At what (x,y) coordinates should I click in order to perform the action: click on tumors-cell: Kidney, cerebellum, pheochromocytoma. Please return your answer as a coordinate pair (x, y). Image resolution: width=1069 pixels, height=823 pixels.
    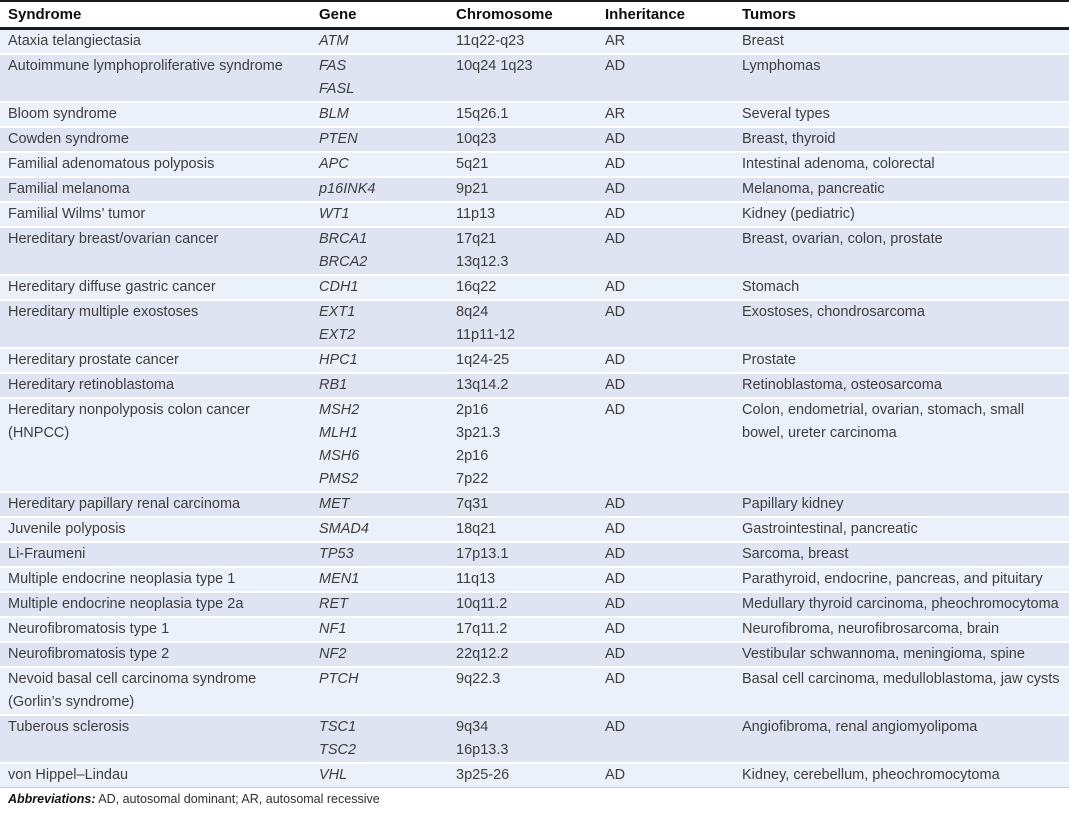
    Looking at the image, I should click on (871, 775).